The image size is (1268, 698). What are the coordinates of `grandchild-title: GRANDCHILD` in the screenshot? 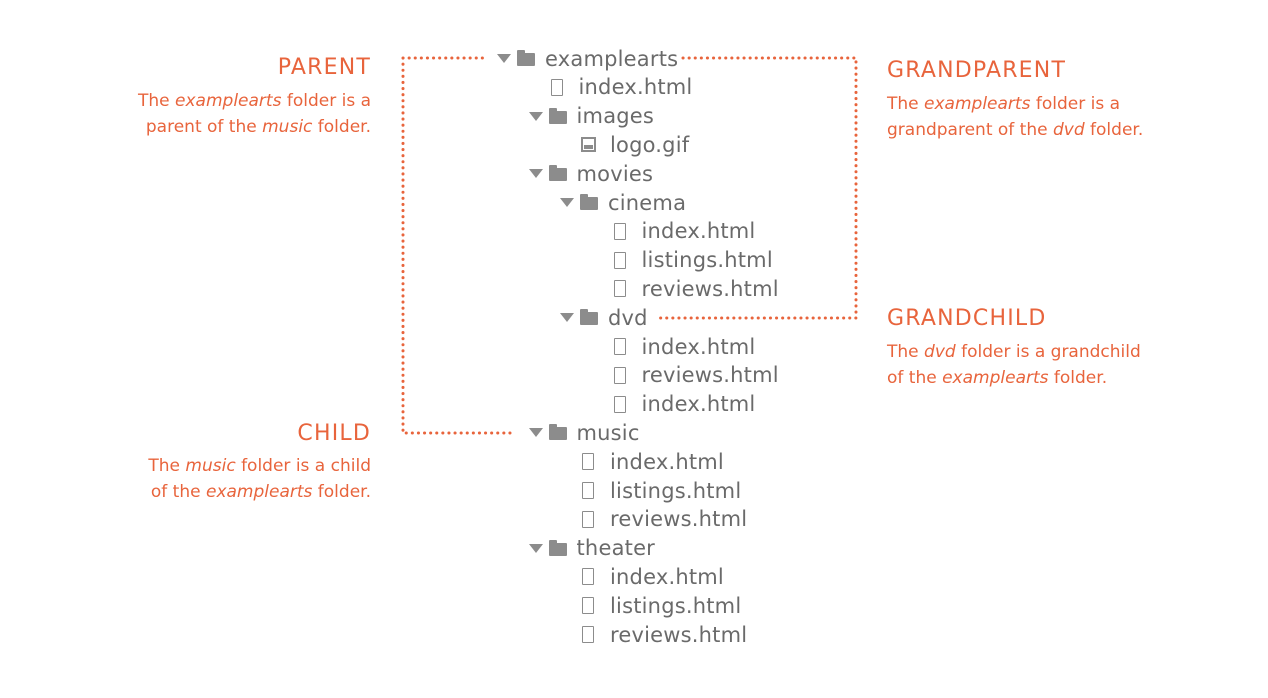 It's located at (967, 318).